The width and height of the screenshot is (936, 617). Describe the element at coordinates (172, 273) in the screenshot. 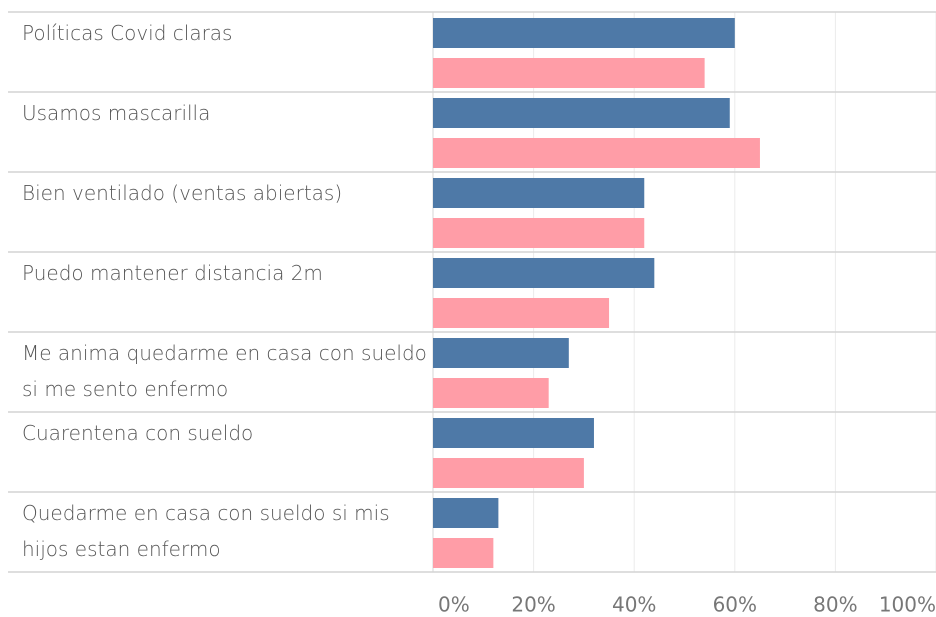

I see `category-label: Puedo mantener distancia 2m` at that location.